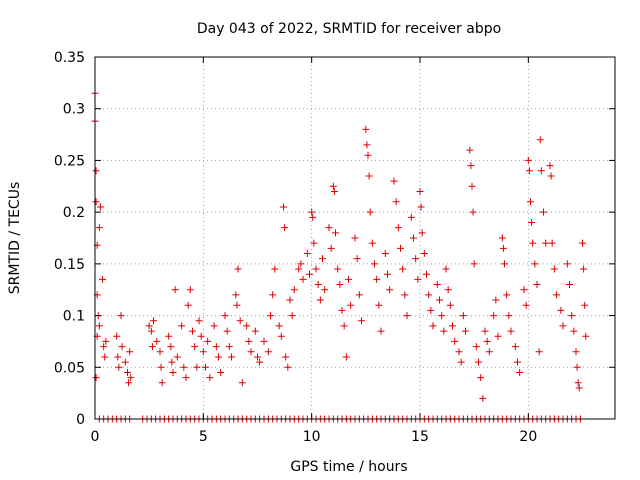 The image size is (640, 480). Describe the element at coordinates (69, 368) in the screenshot. I see `y-tick-label: 0.05` at that location.